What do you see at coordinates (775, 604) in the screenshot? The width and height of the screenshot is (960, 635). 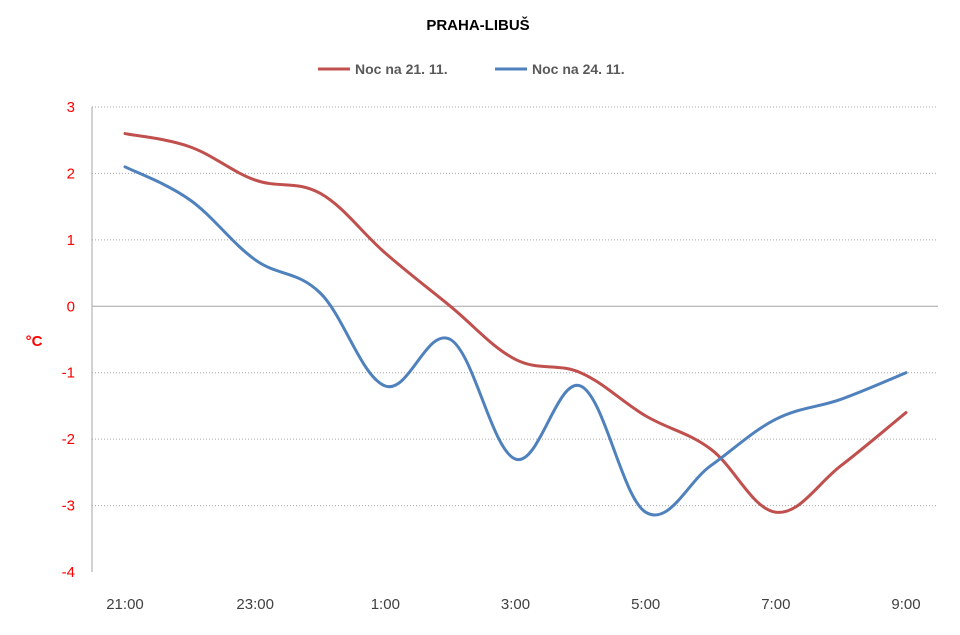 I see `x-tick-label: 7:00` at bounding box center [775, 604].